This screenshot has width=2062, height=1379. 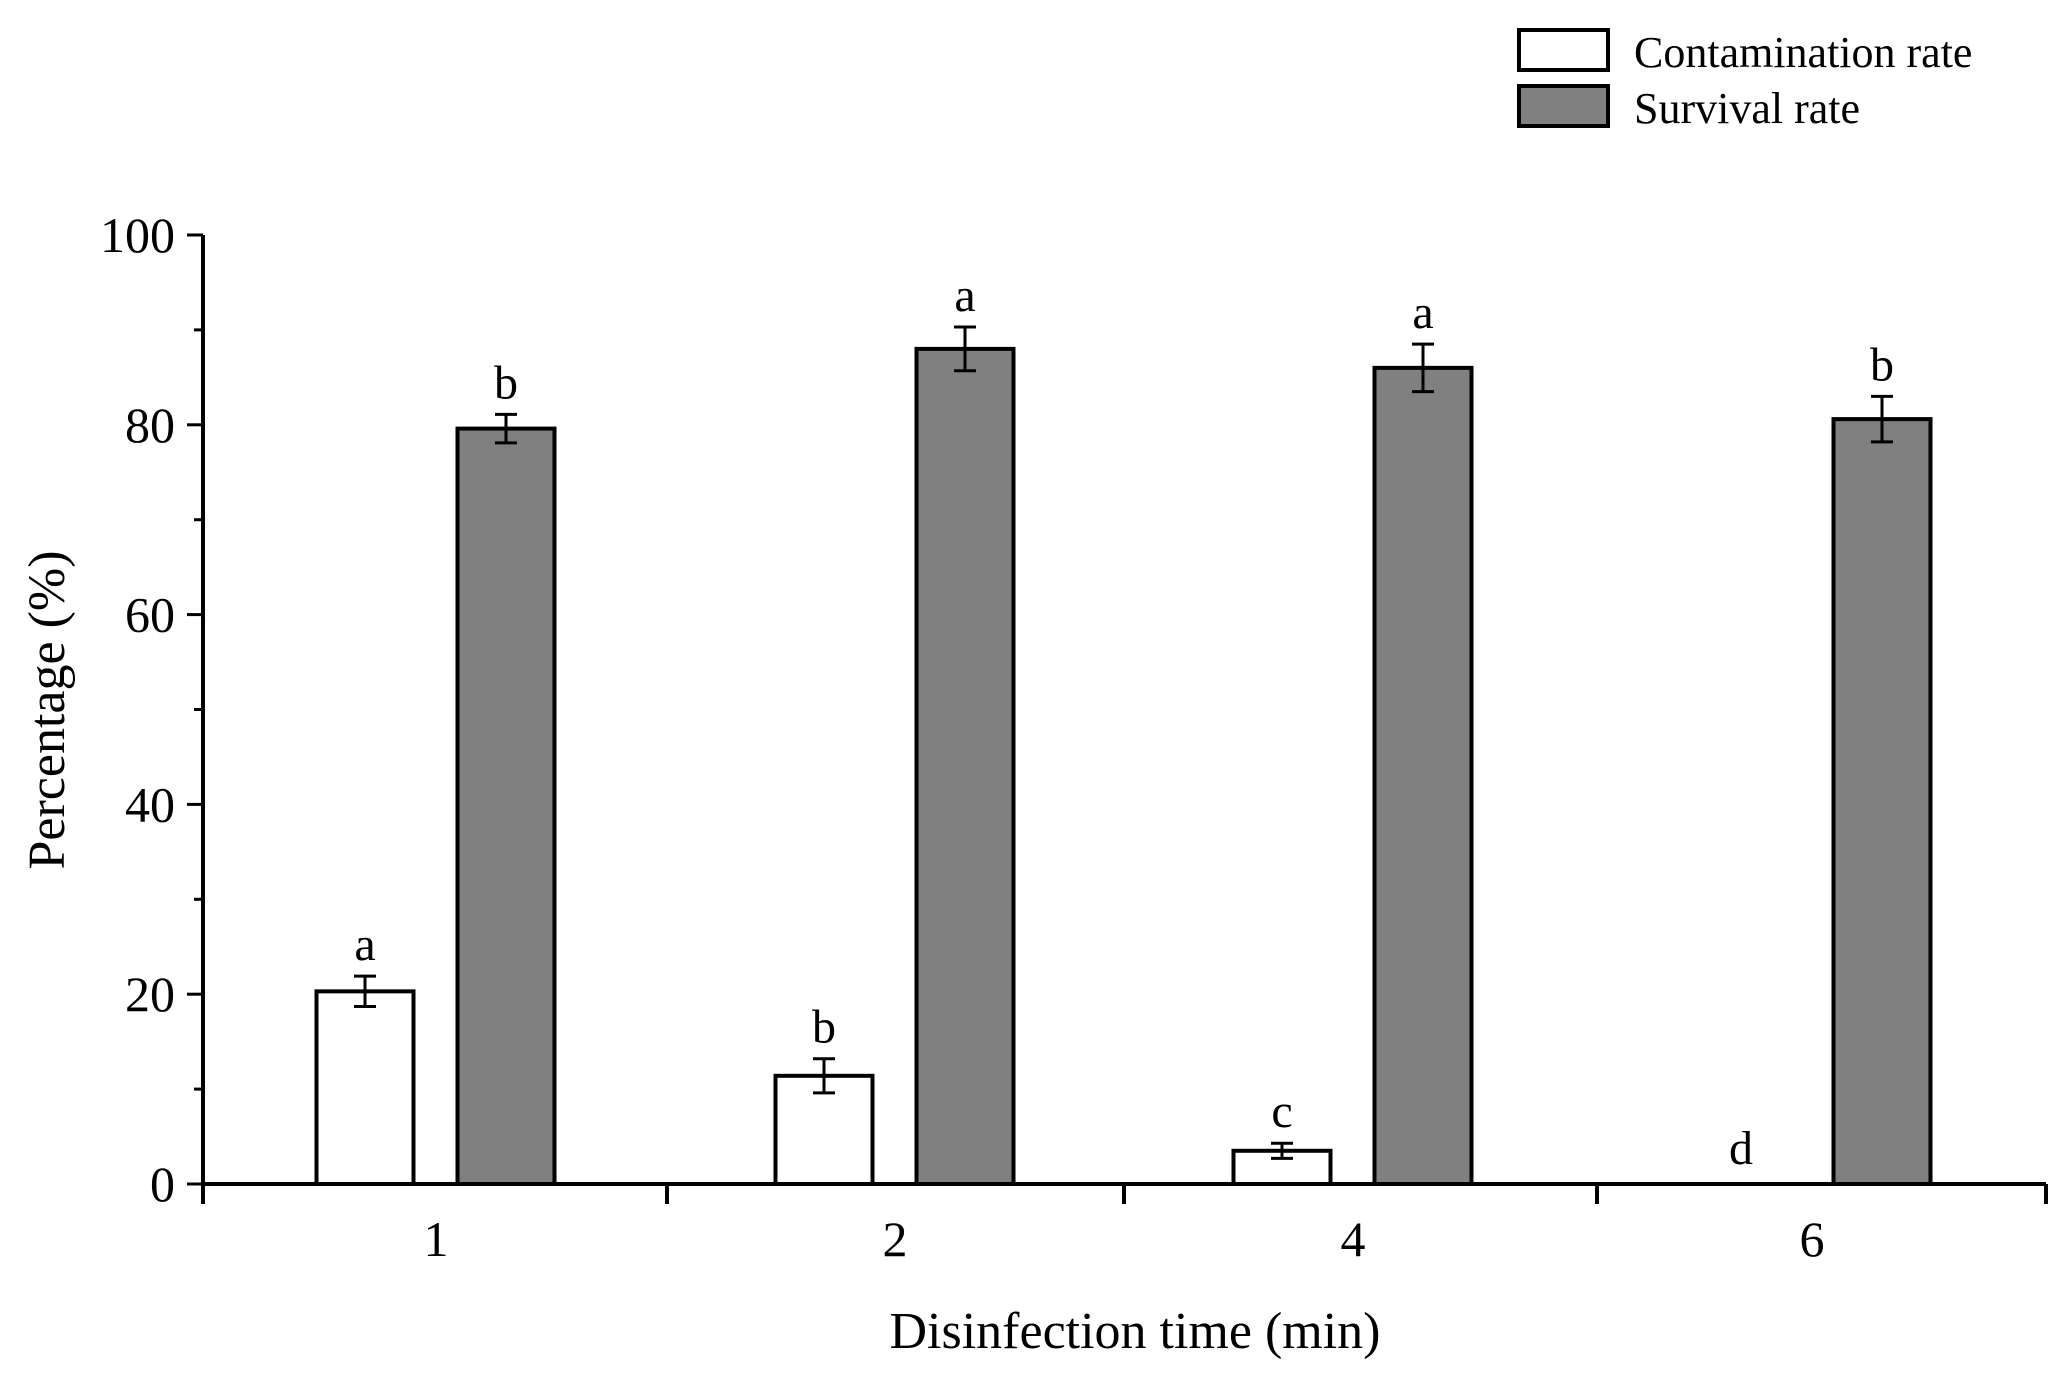 What do you see at coordinates (1812, 1239) in the screenshot?
I see `x-tick-label-6: 6` at bounding box center [1812, 1239].